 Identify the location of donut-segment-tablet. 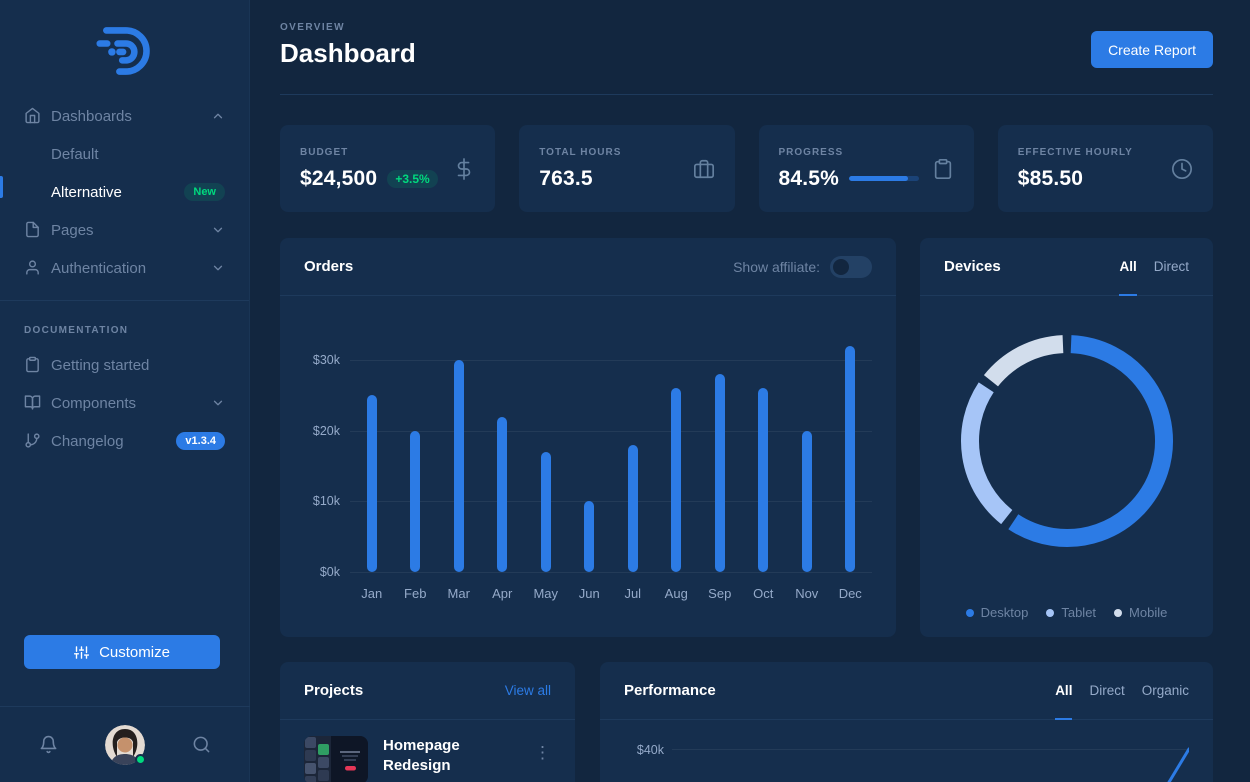
(986, 453).